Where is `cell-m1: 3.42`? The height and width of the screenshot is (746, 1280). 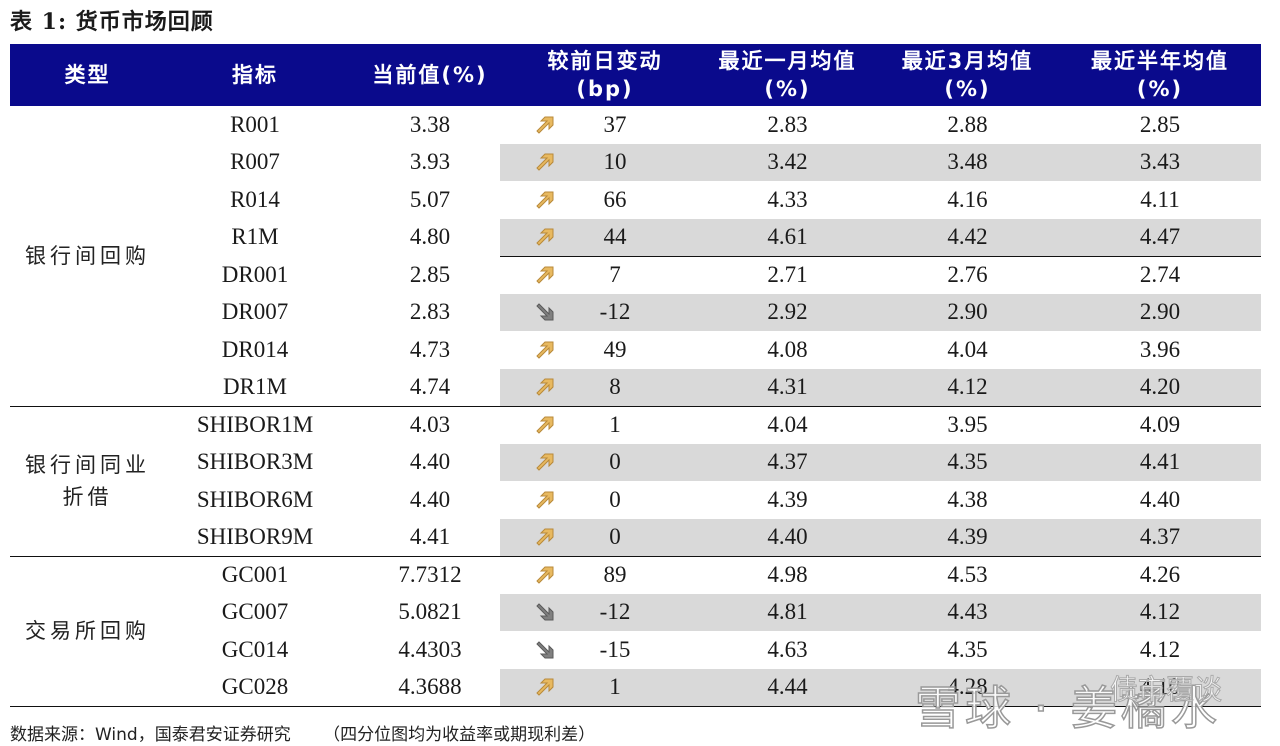 cell-m1: 3.42 is located at coordinates (787, 162).